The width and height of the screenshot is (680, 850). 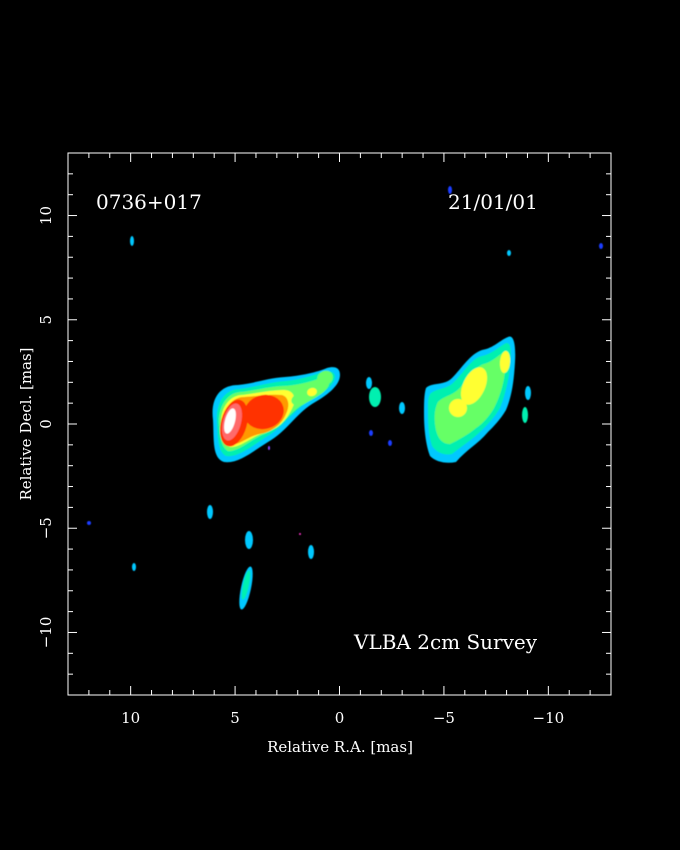 I want to click on y-tick-label: −5, so click(x=46, y=528).